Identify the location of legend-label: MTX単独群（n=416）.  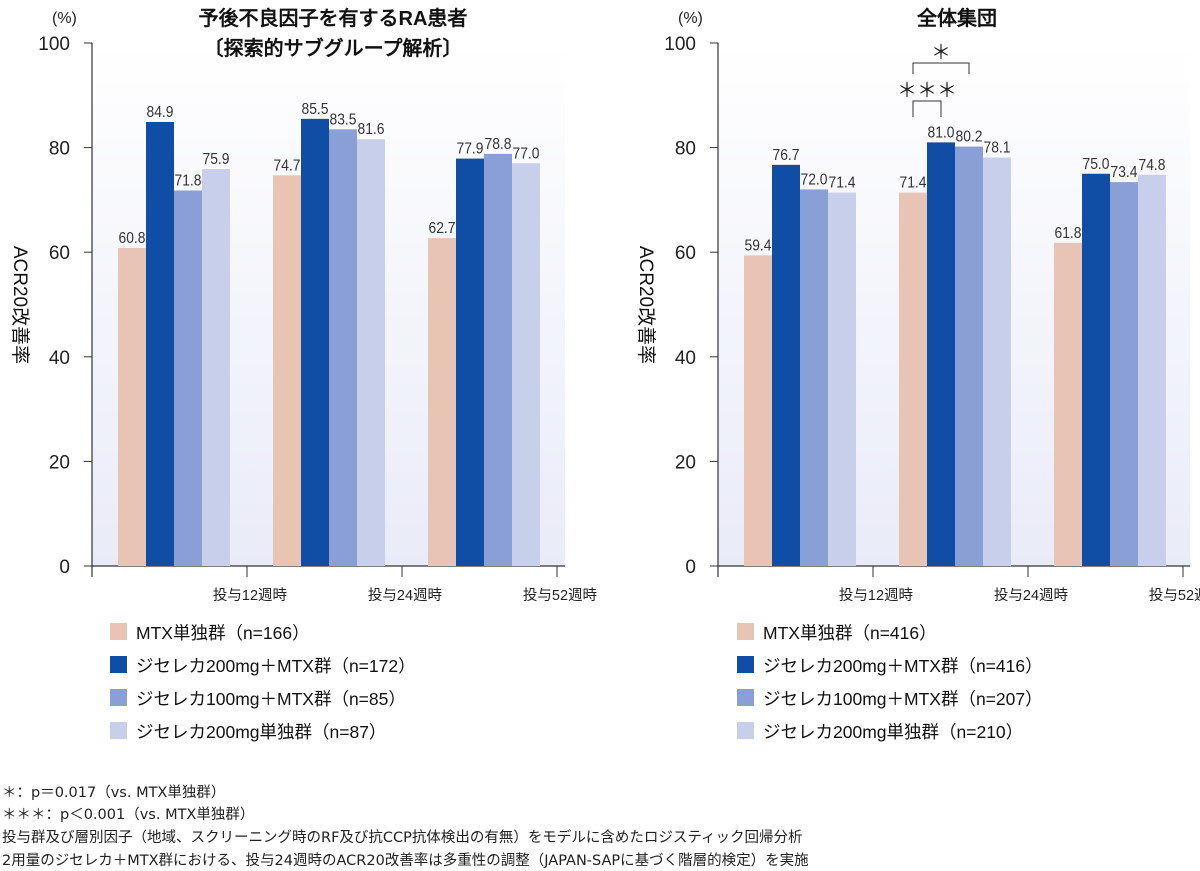
(850, 633).